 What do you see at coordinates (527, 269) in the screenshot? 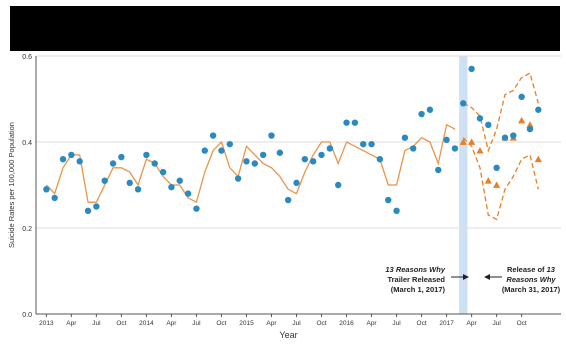
I see `annotation-release-prefix: Release of` at bounding box center [527, 269].